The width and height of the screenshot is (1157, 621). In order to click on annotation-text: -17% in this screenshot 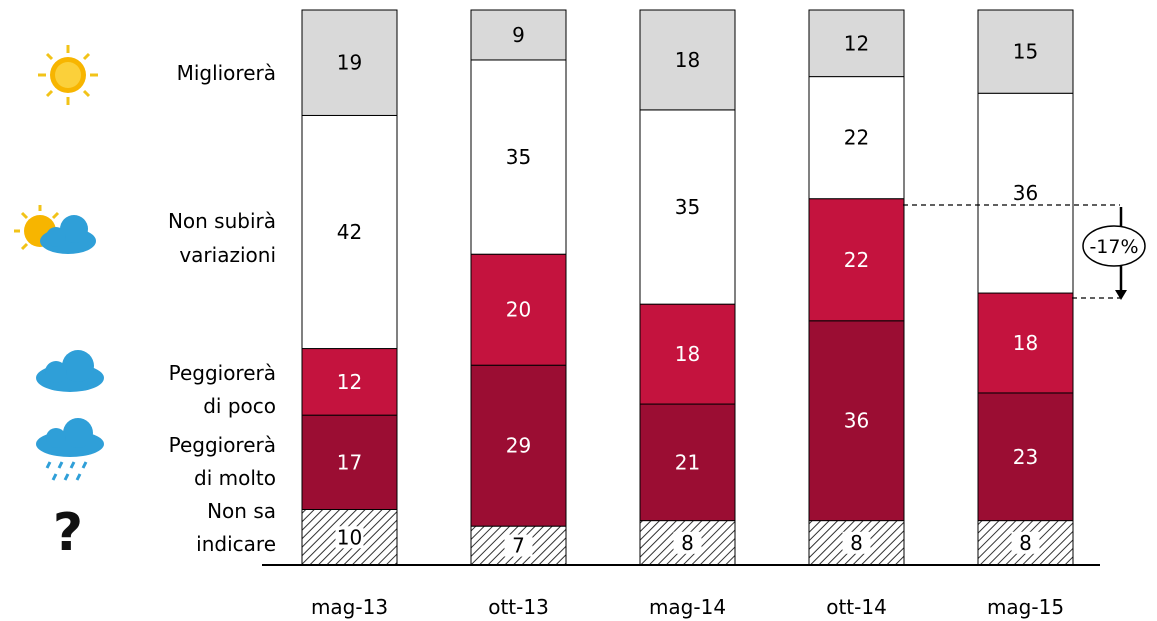, I will do `click(1113, 247)`.